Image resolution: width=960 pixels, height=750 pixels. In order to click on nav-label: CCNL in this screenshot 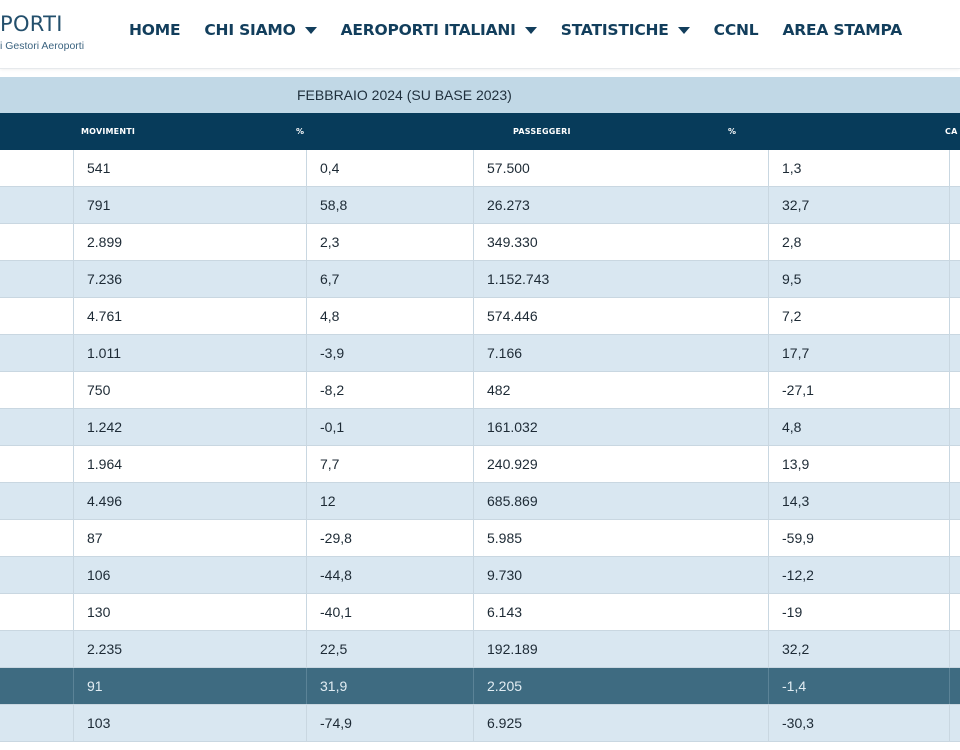, I will do `click(736, 30)`.